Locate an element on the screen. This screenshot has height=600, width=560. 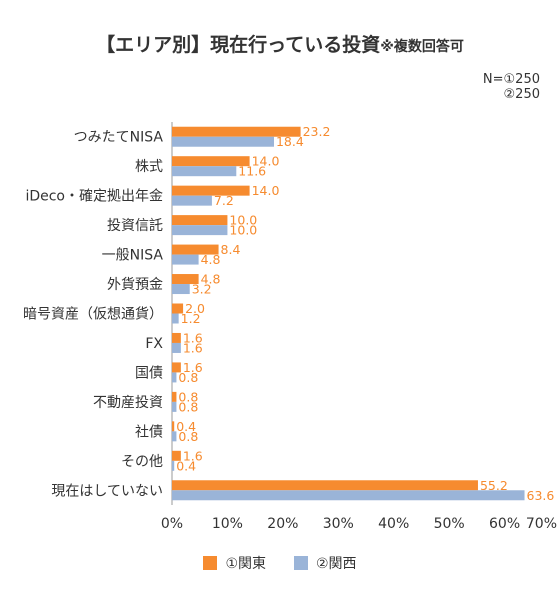
data-label-series-2: 1.6 is located at coordinates (193, 347).